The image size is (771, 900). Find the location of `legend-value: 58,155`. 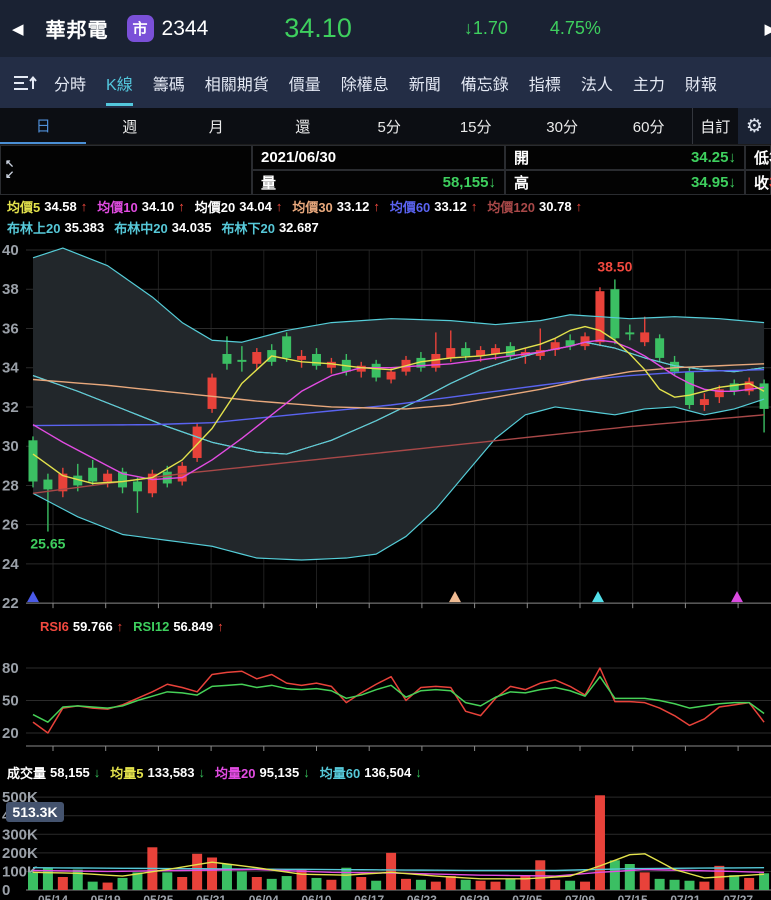

legend-value: 58,155 is located at coordinates (70, 772).